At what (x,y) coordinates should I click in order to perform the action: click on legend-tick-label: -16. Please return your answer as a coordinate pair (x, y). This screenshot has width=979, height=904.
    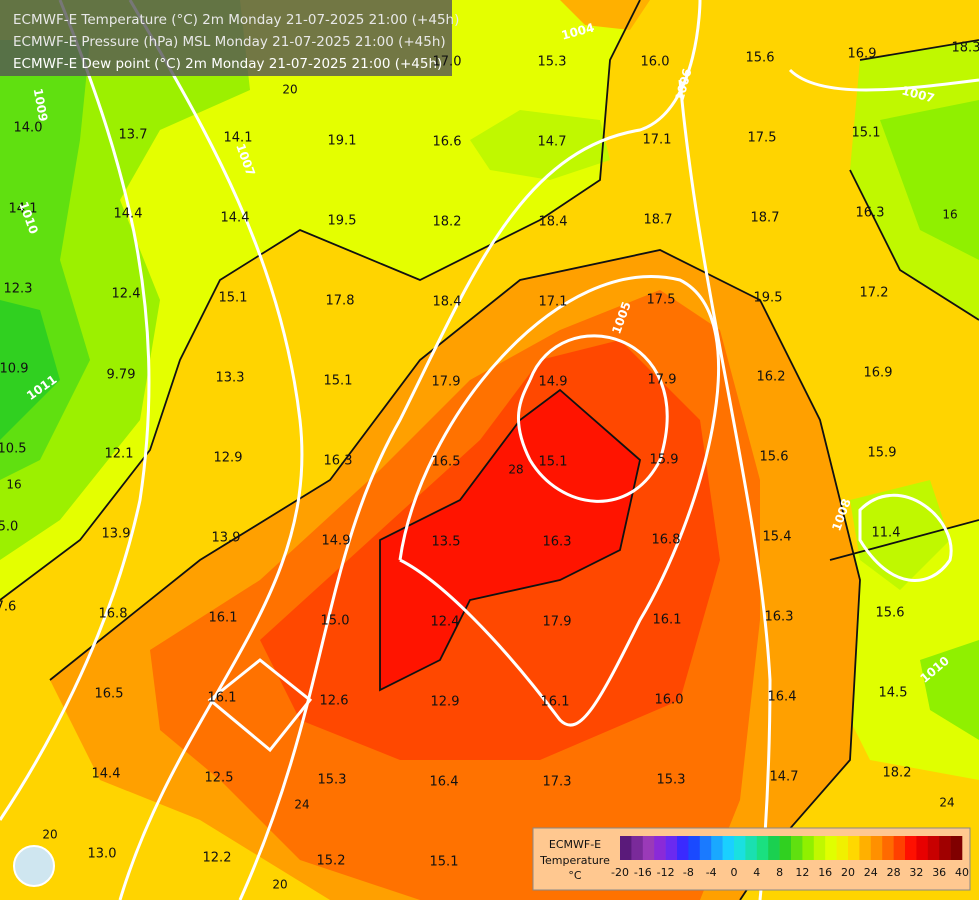
    Looking at the image, I should click on (643, 872).